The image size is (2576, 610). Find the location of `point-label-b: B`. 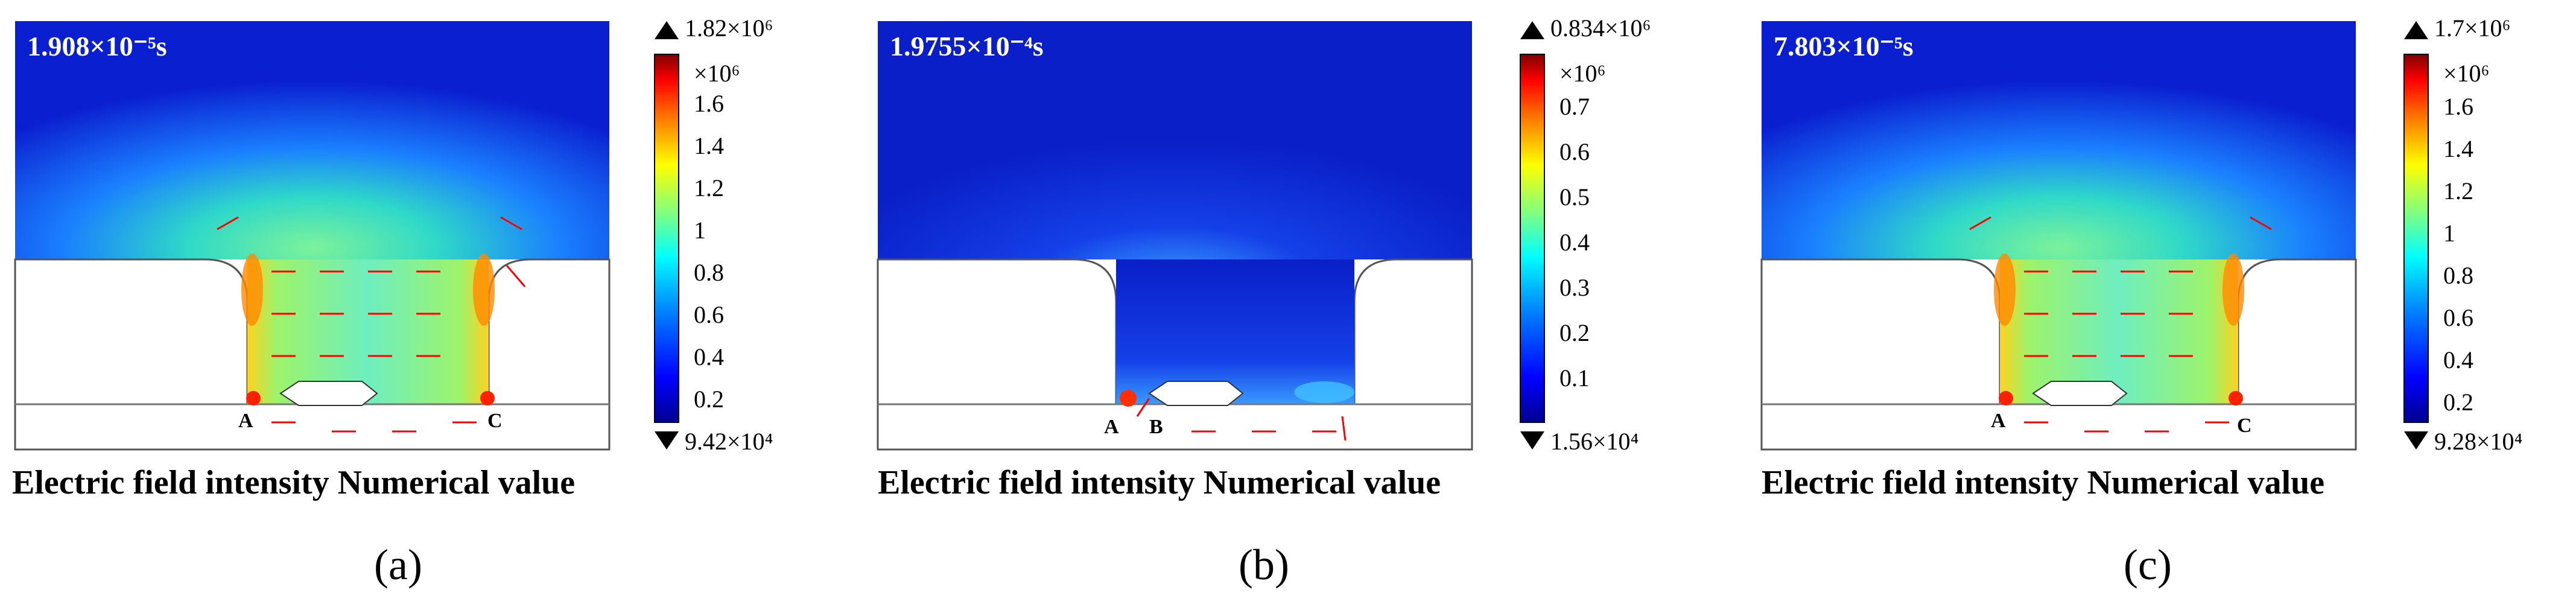

point-label-b: B is located at coordinates (1156, 427).